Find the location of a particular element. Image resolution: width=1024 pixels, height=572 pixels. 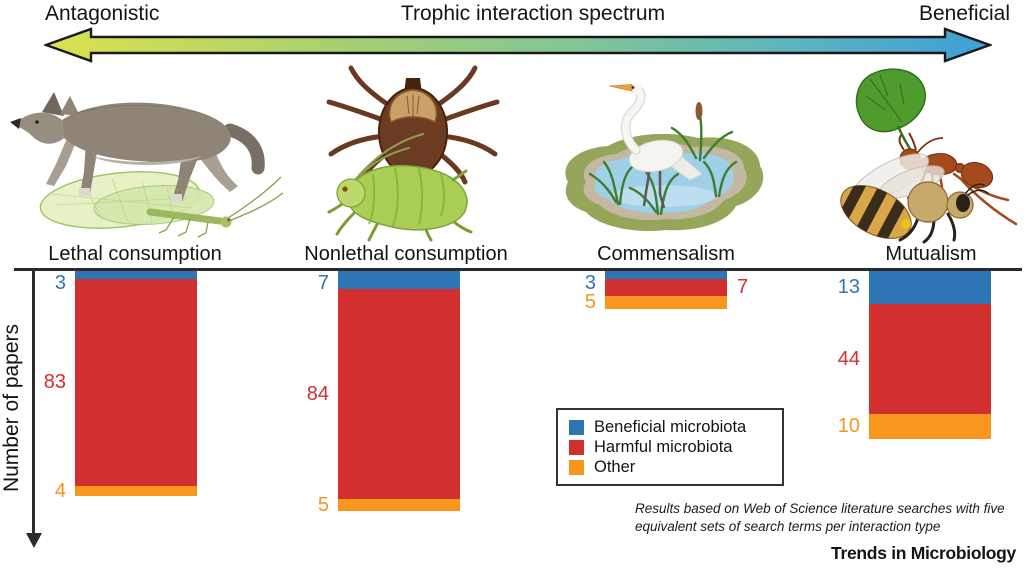

wolf-lacewing-illustration is located at coordinates (147, 165).